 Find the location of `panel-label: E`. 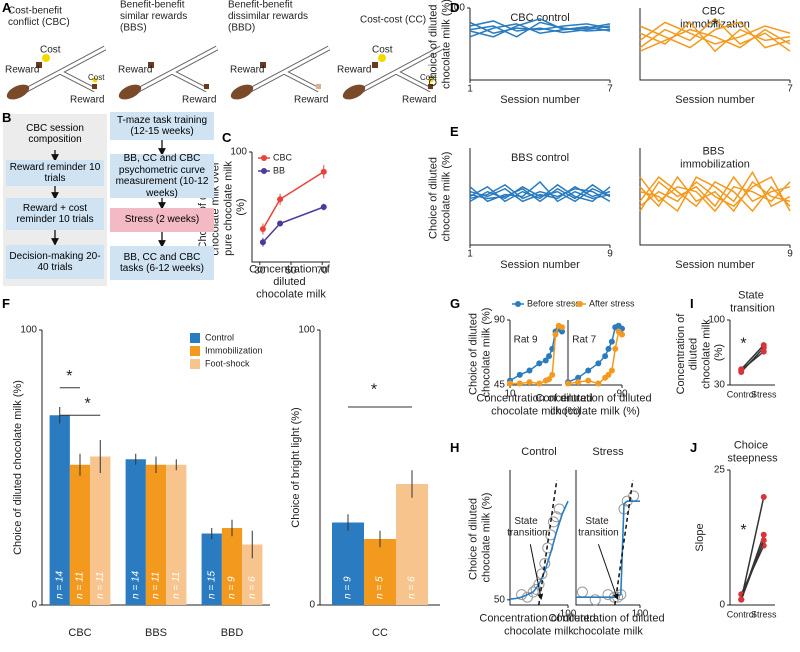

panel-label: E is located at coordinates (454, 131).